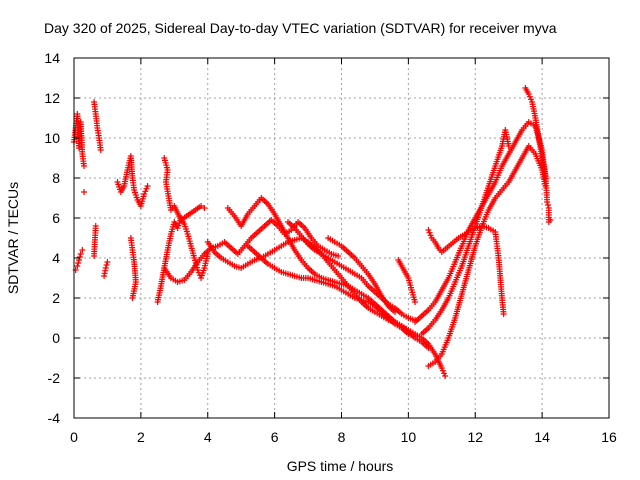  Describe the element at coordinates (208, 437) in the screenshot. I see `x-tick-label: 4` at that location.